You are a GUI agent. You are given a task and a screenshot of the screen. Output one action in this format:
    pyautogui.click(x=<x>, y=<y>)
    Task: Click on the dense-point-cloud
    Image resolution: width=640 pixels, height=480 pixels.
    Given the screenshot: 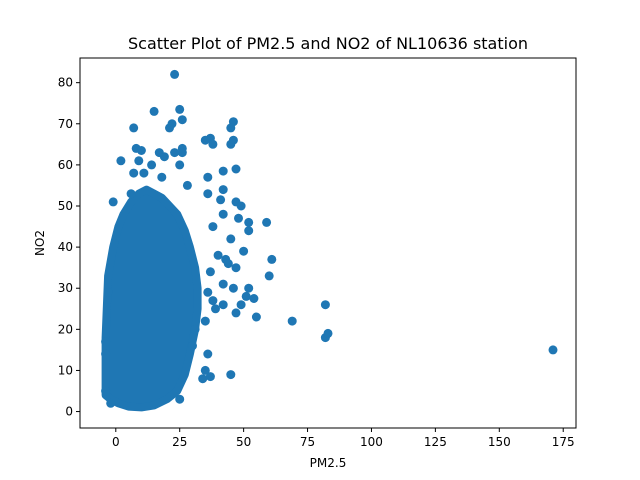 What is the action you would take?
    pyautogui.click(x=151, y=298)
    